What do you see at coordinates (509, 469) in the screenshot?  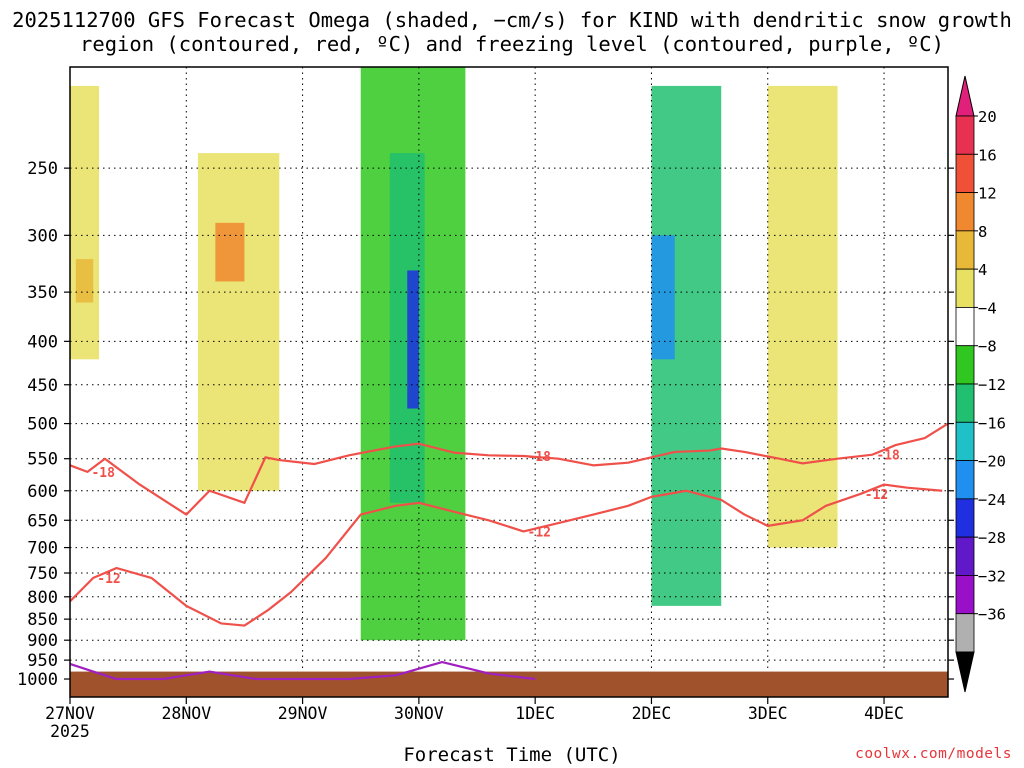 I see `contour-snow-growth` at bounding box center [509, 469].